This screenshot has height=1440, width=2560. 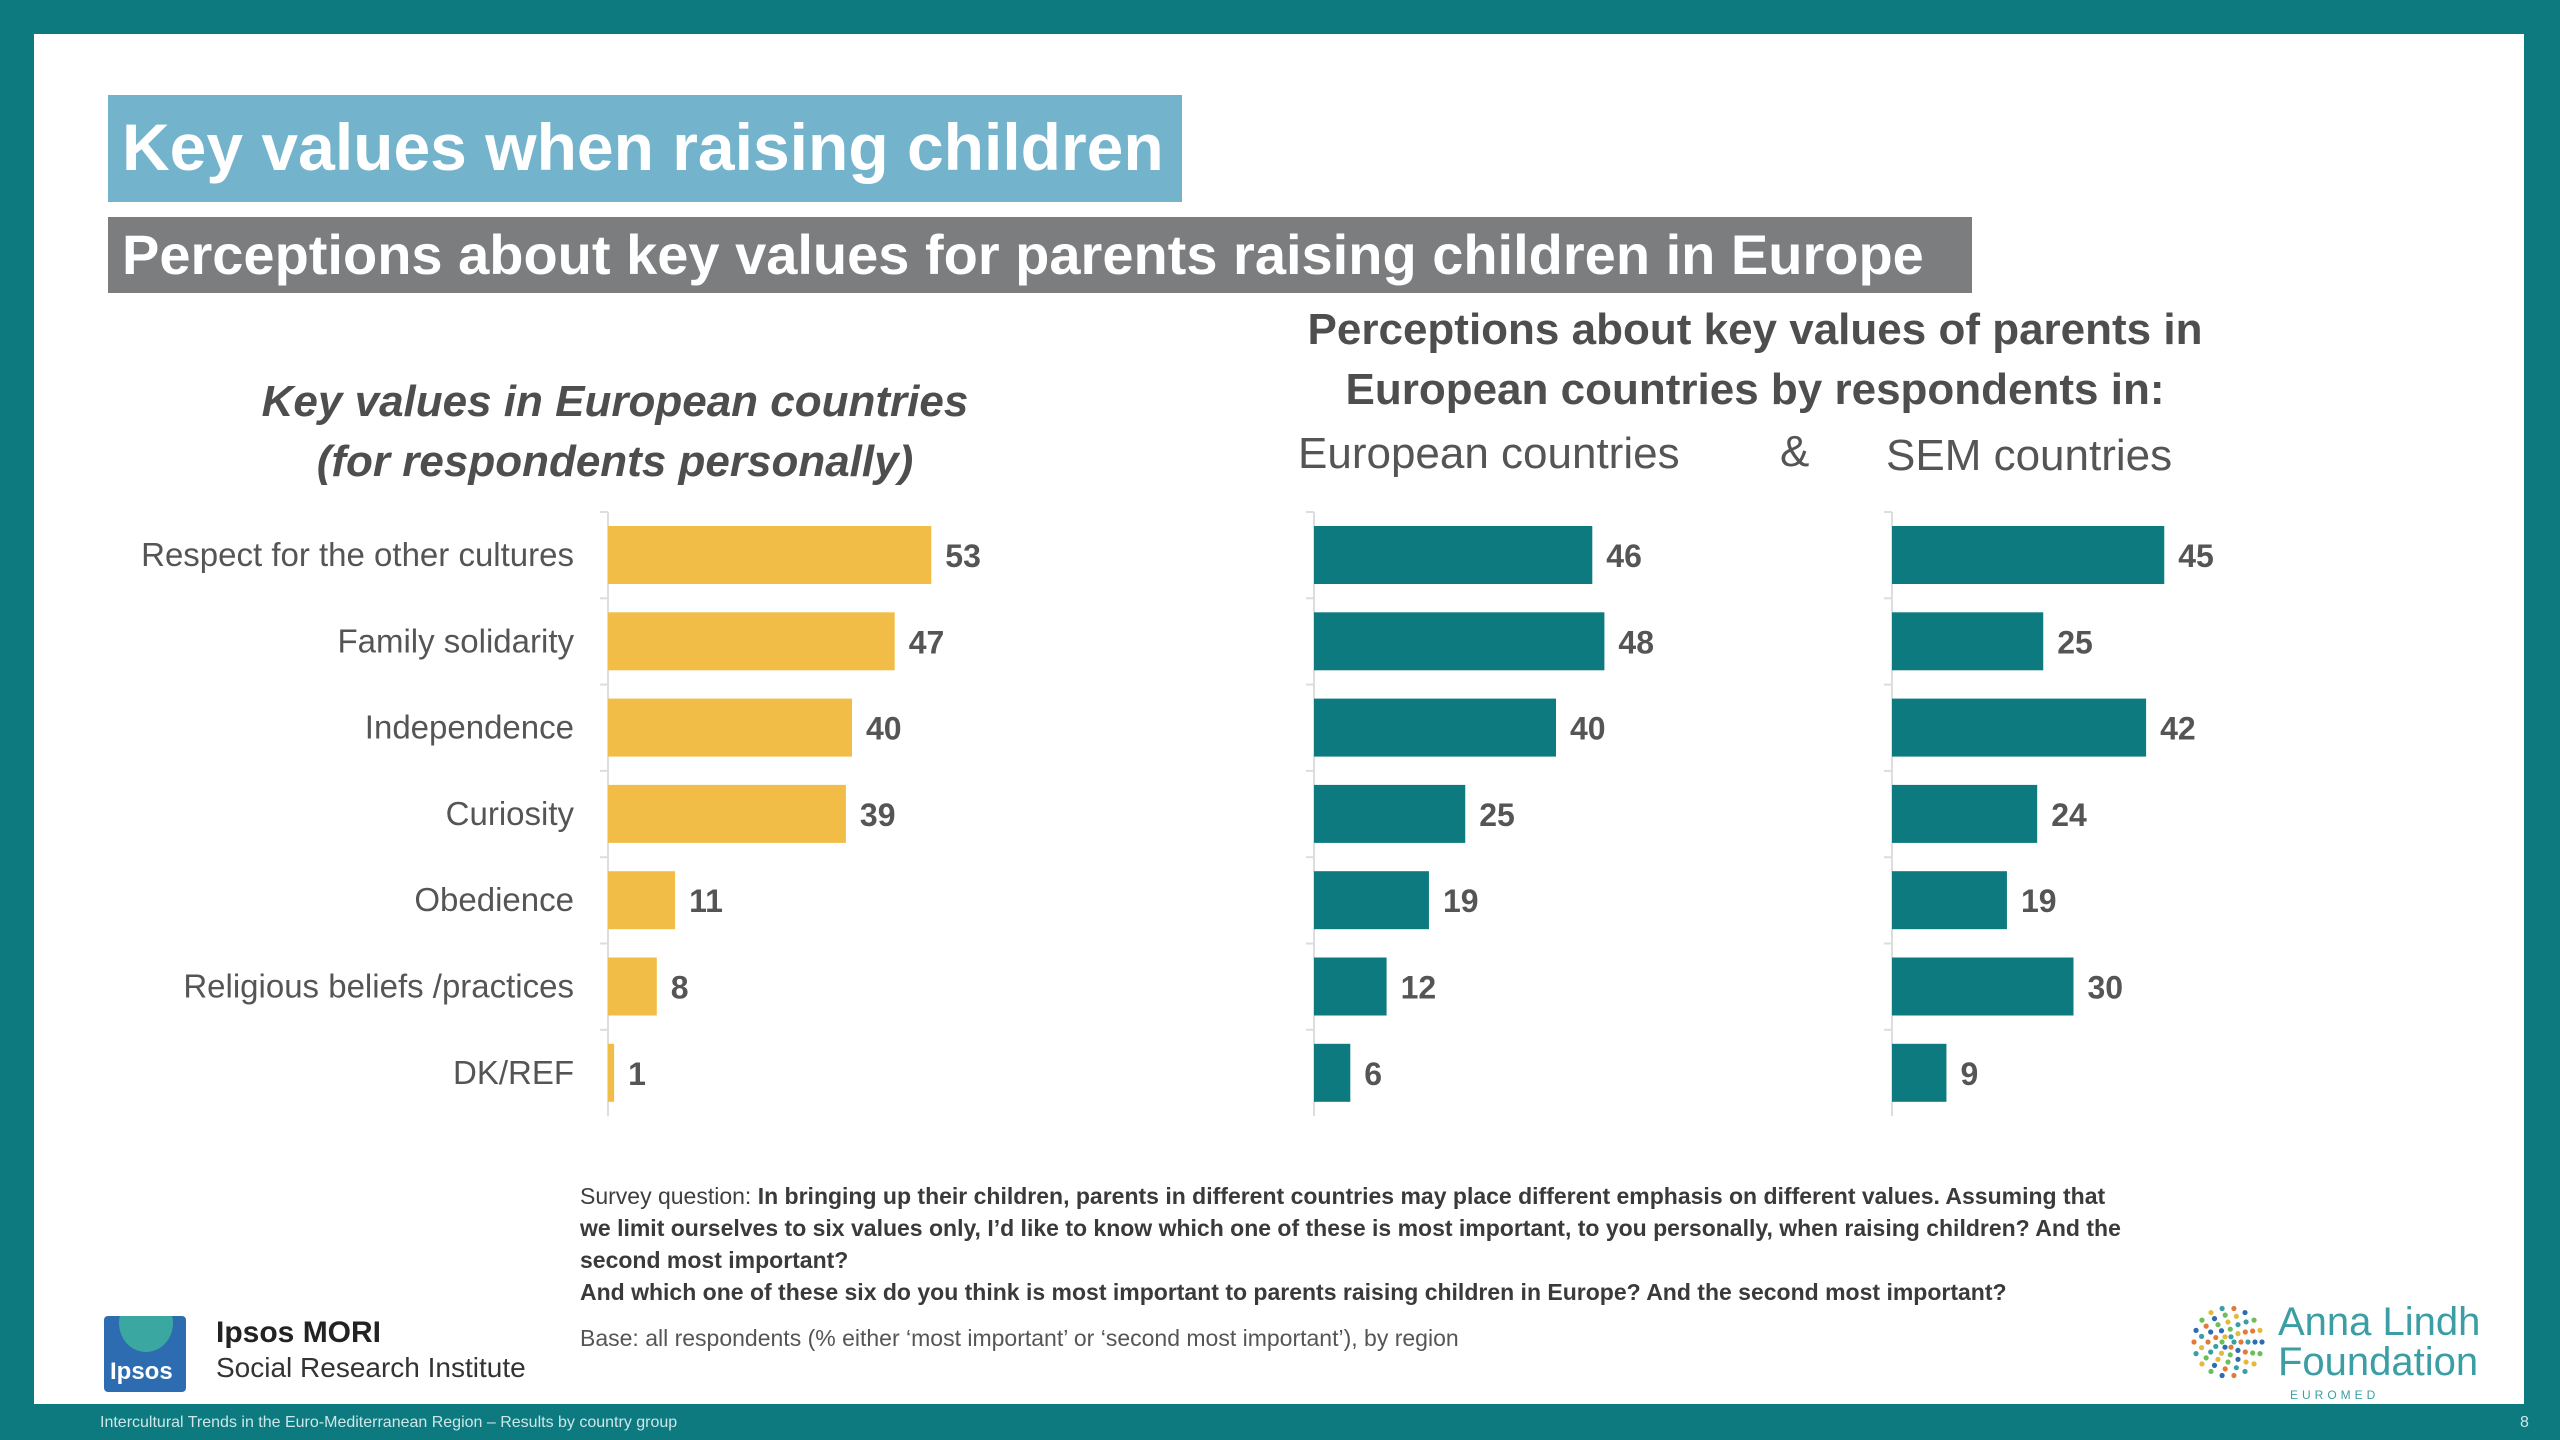 What do you see at coordinates (2069, 815) in the screenshot?
I see `value-label-sem-3: 24` at bounding box center [2069, 815].